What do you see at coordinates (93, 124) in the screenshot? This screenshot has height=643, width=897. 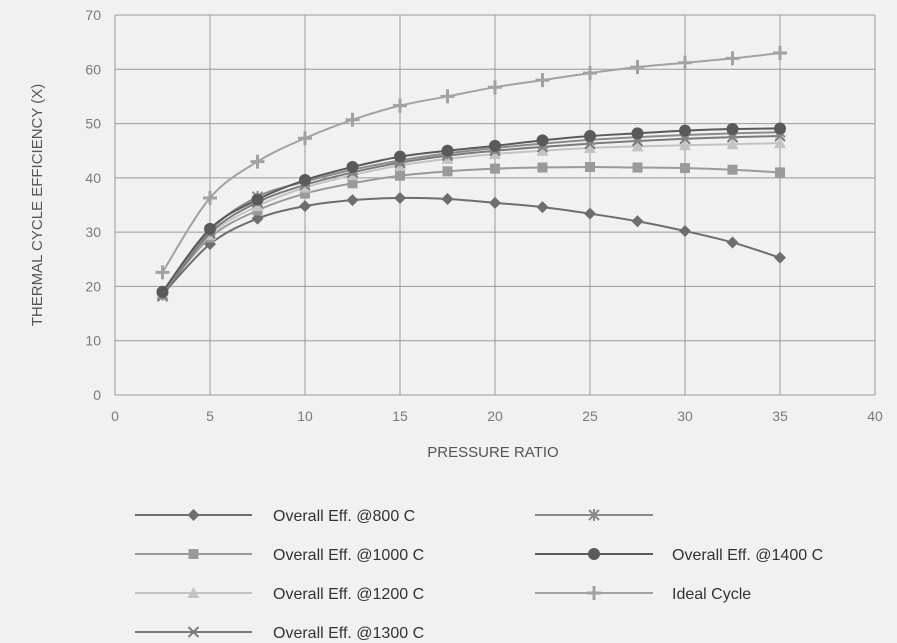 I see `y-tick-label: 50` at bounding box center [93, 124].